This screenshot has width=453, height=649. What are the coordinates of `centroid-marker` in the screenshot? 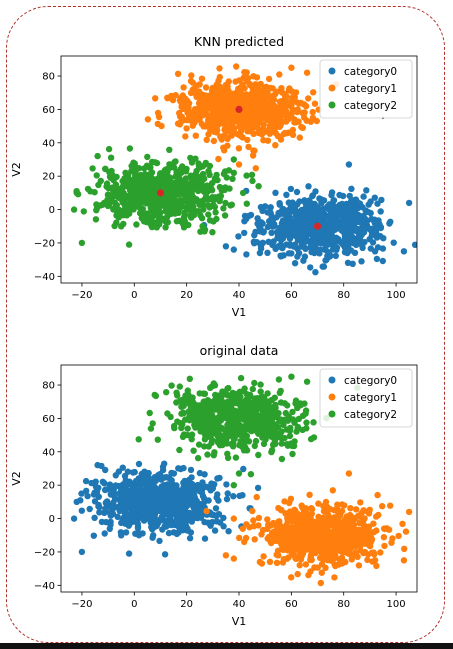 It's located at (239, 109).